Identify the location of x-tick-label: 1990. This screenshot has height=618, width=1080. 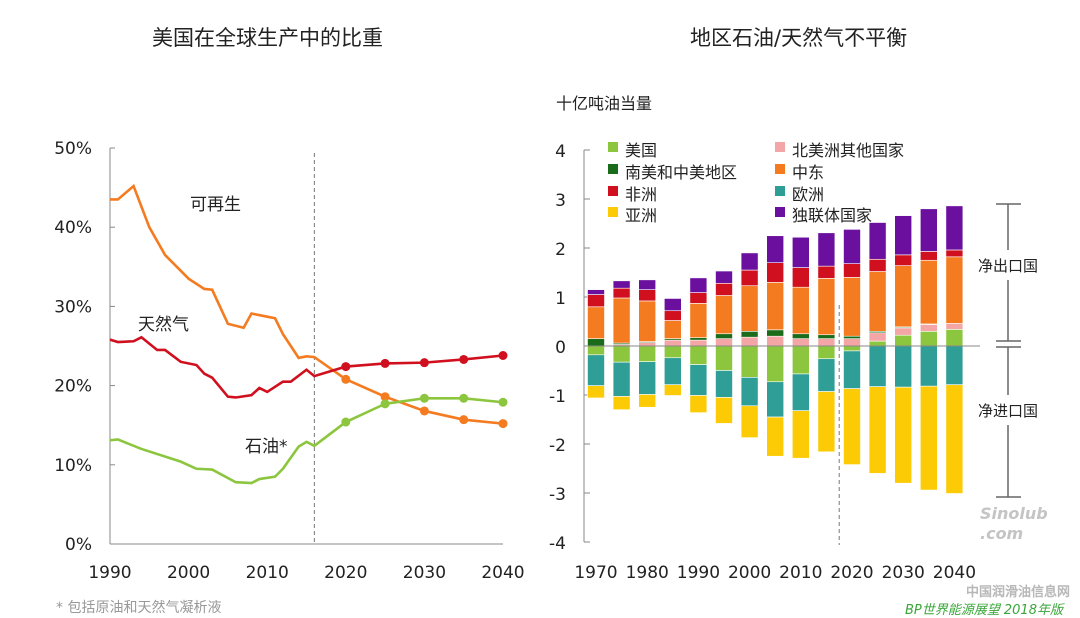
(698, 573).